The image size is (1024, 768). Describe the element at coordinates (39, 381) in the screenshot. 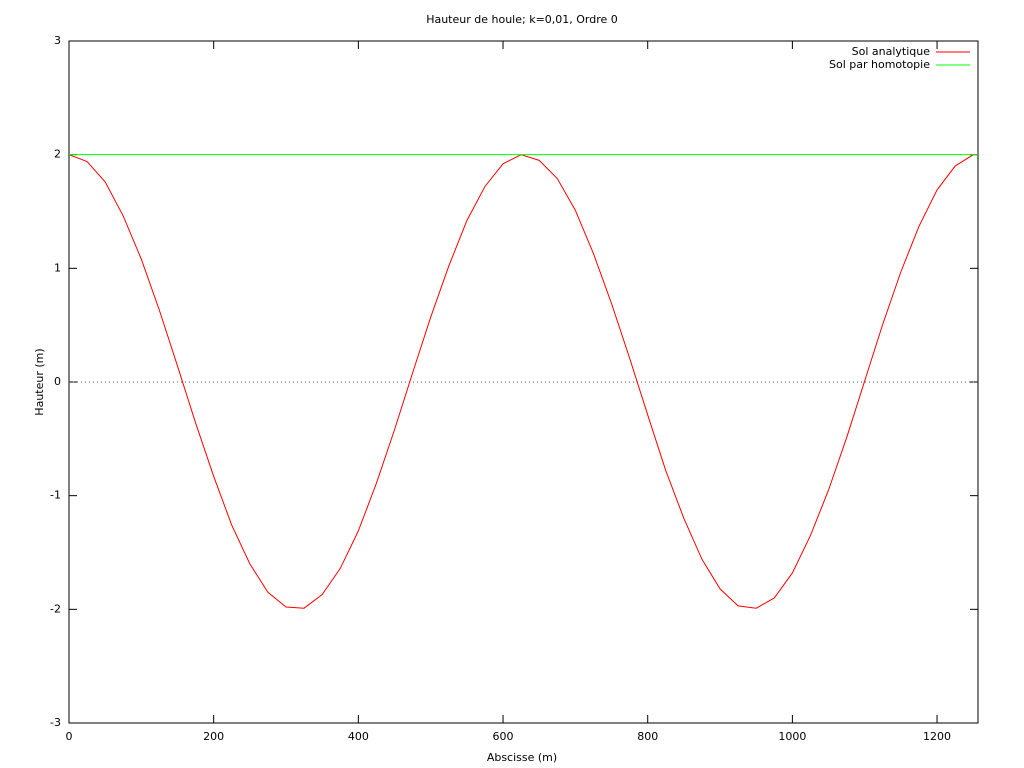

I see `y-axis-label: Hauteur (m)` at that location.